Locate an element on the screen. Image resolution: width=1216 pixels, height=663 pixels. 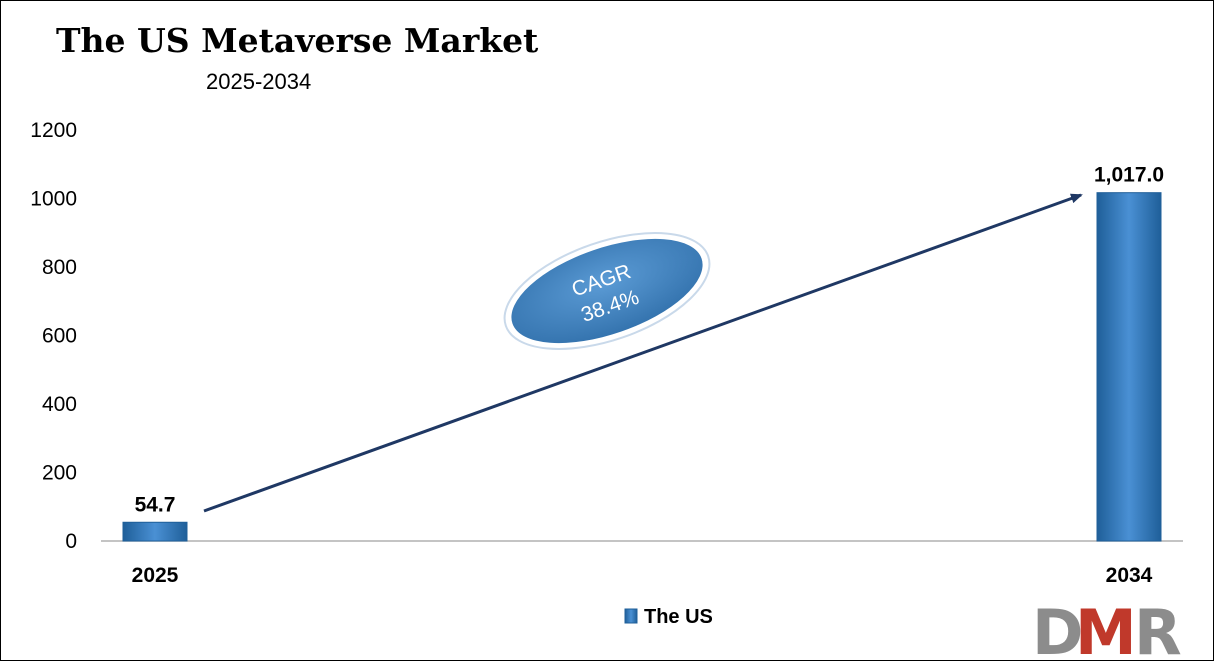
x-axis: 2025 2034 is located at coordinates (642, 575).